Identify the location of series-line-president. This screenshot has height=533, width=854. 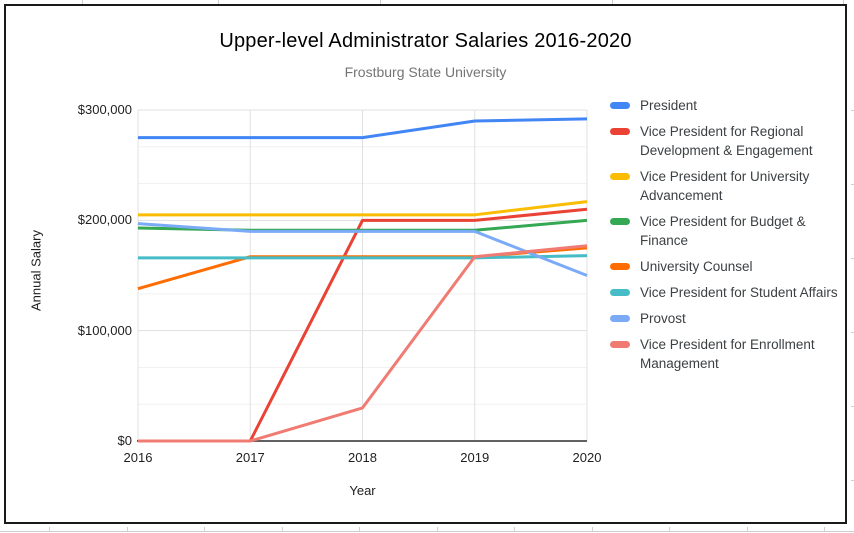
(363, 128).